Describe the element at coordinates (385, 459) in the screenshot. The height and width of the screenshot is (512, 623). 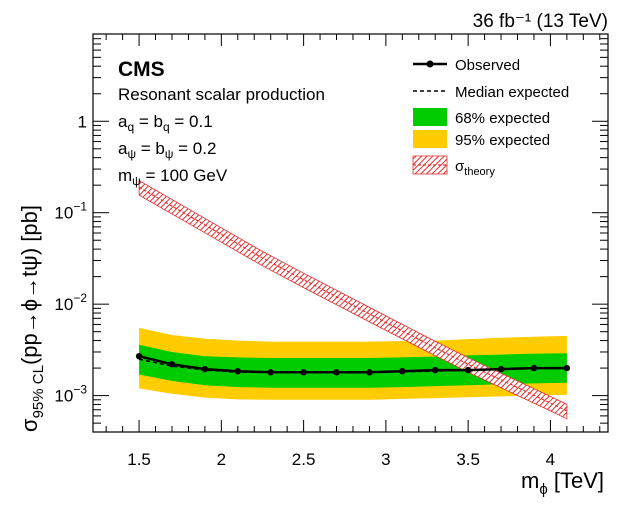
I see `x-tick-label: 3` at that location.